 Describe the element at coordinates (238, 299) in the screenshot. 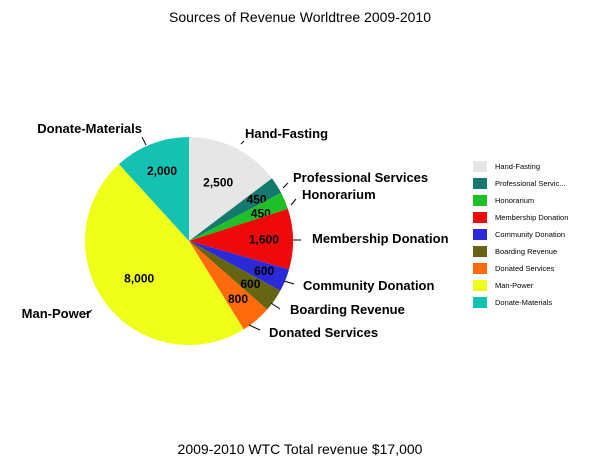

I see `slice-value-label: 800` at that location.